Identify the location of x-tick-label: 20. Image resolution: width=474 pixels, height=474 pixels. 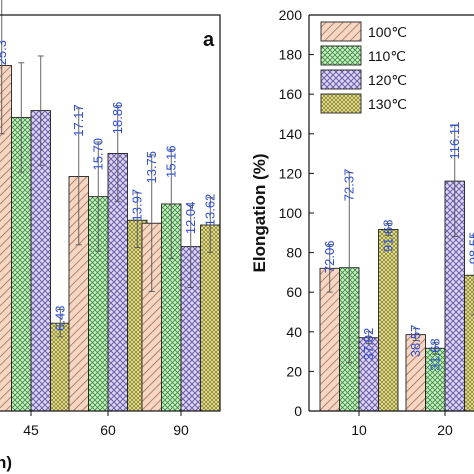
(445, 430).